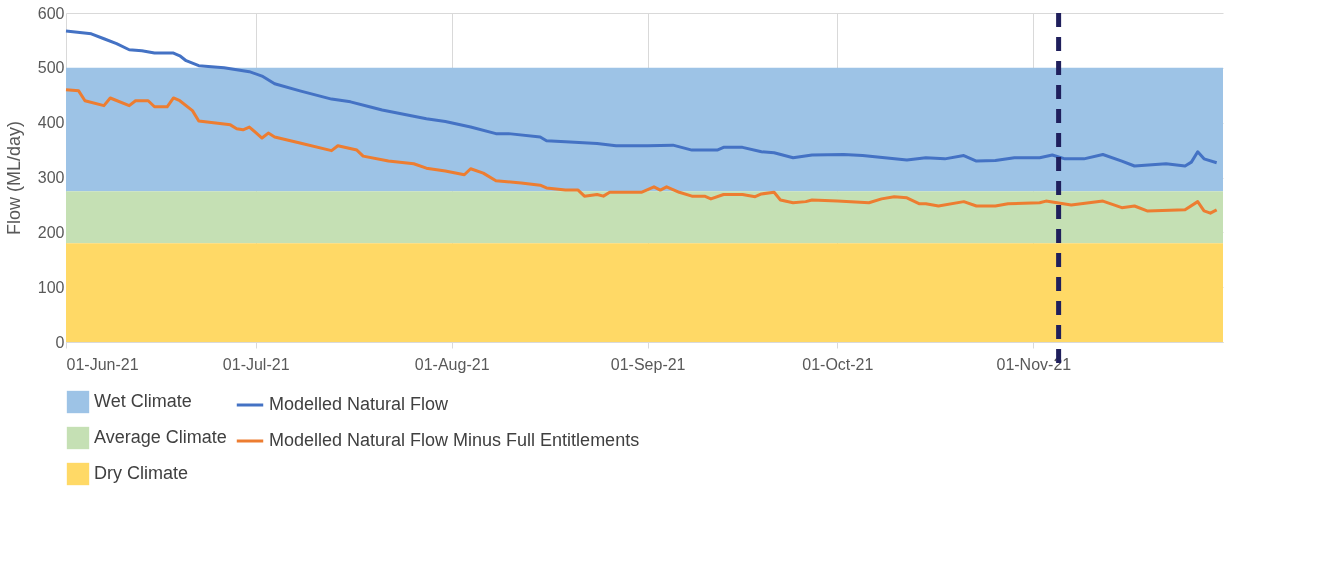 Image resolution: width=1328 pixels, height=569 pixels. Describe the element at coordinates (143, 401) in the screenshot. I see `legend-label: Wet Climate` at that location.